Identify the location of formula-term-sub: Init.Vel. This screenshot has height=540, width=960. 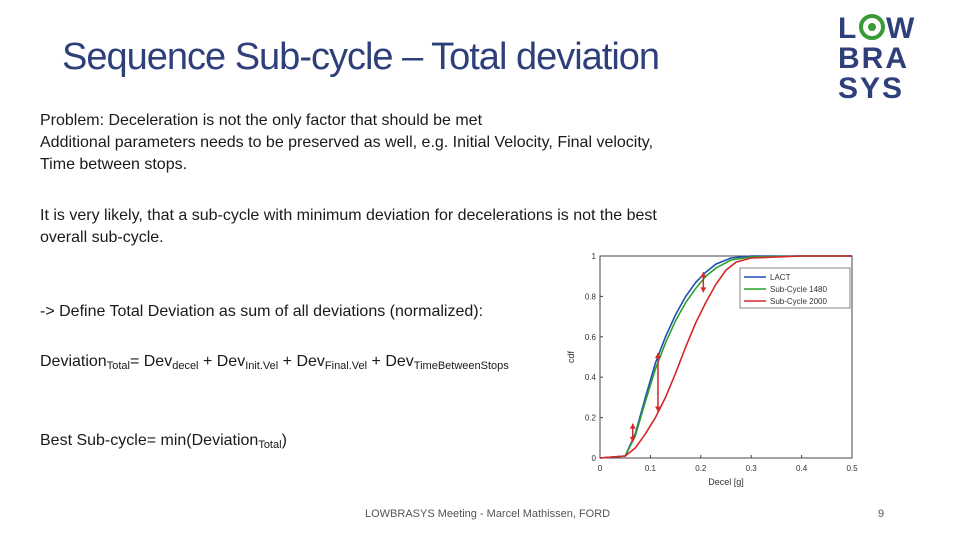
(262, 366).